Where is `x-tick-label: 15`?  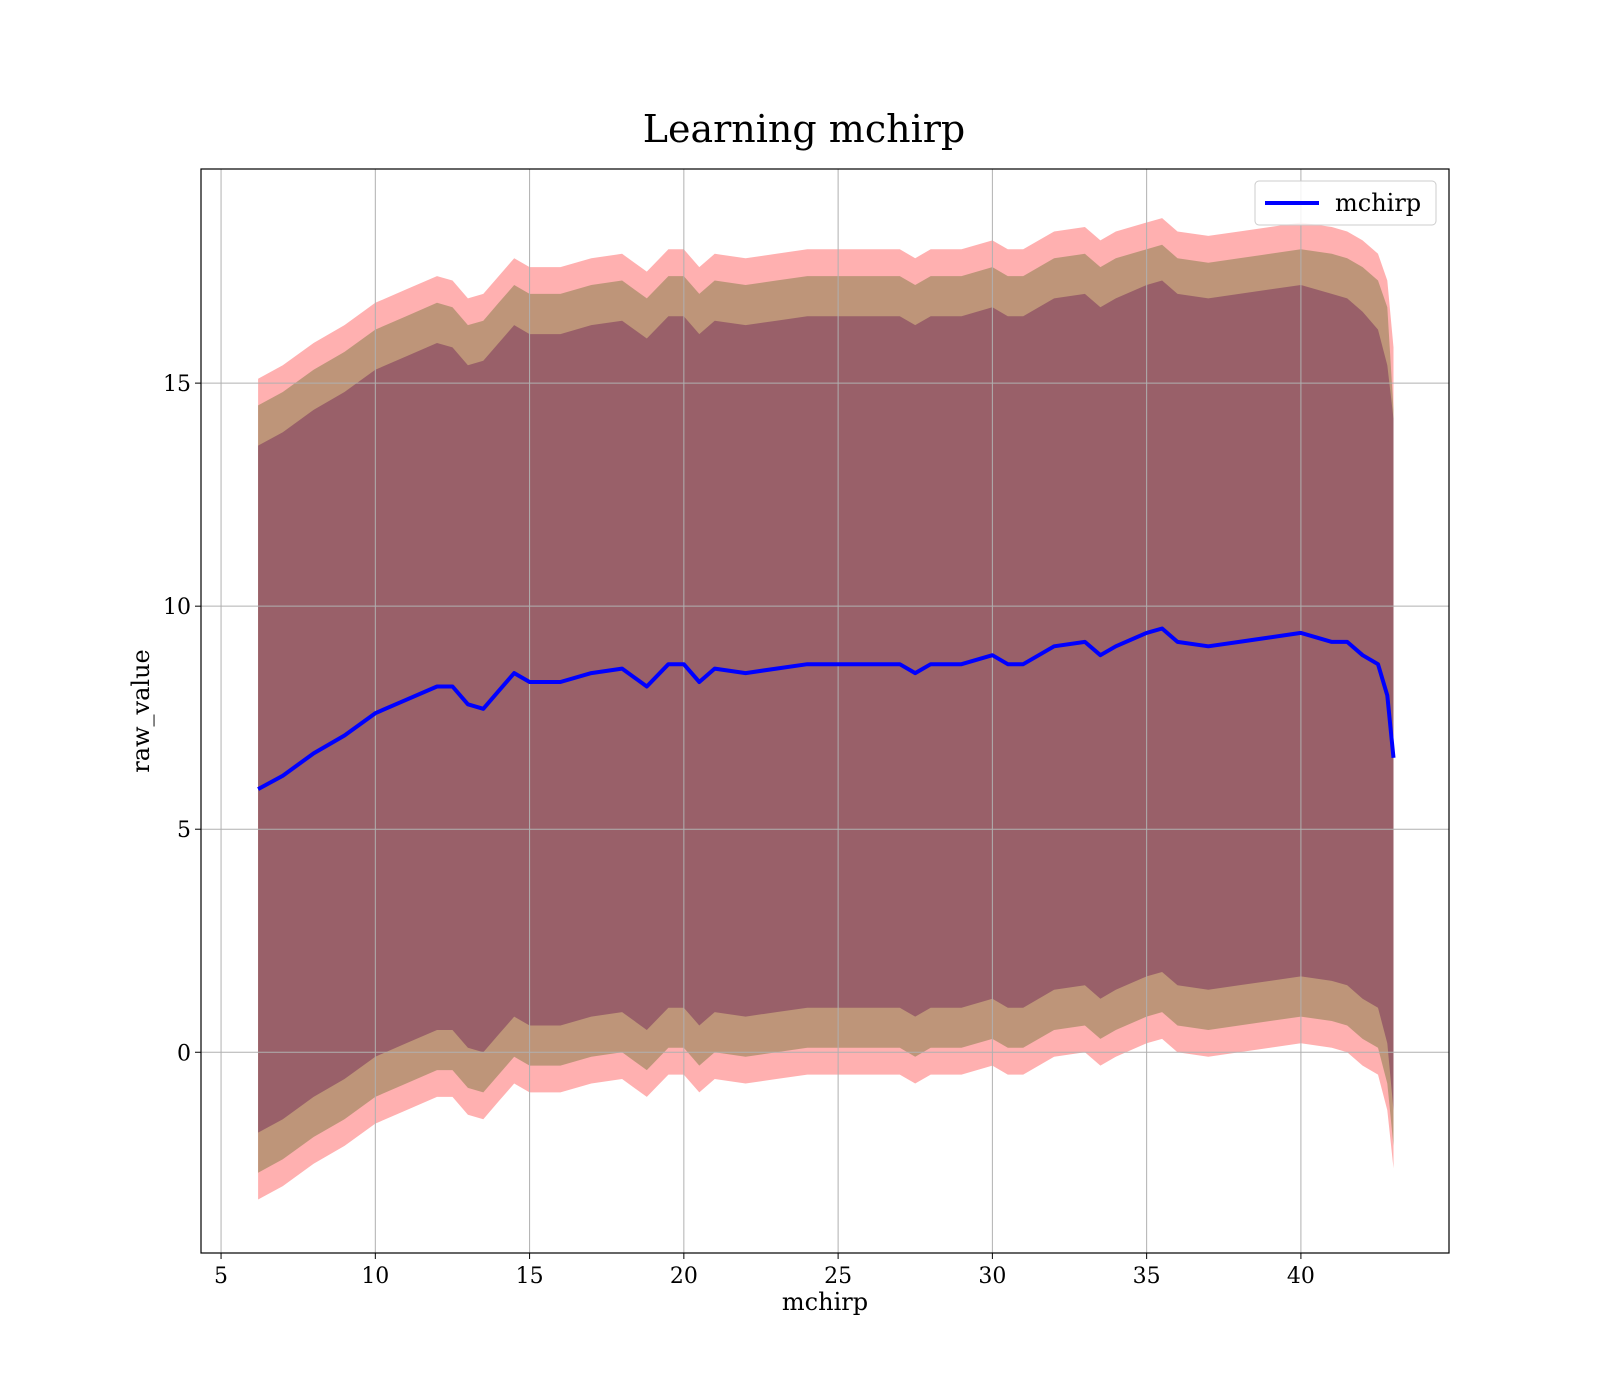 x-tick-label: 15 is located at coordinates (530, 1276).